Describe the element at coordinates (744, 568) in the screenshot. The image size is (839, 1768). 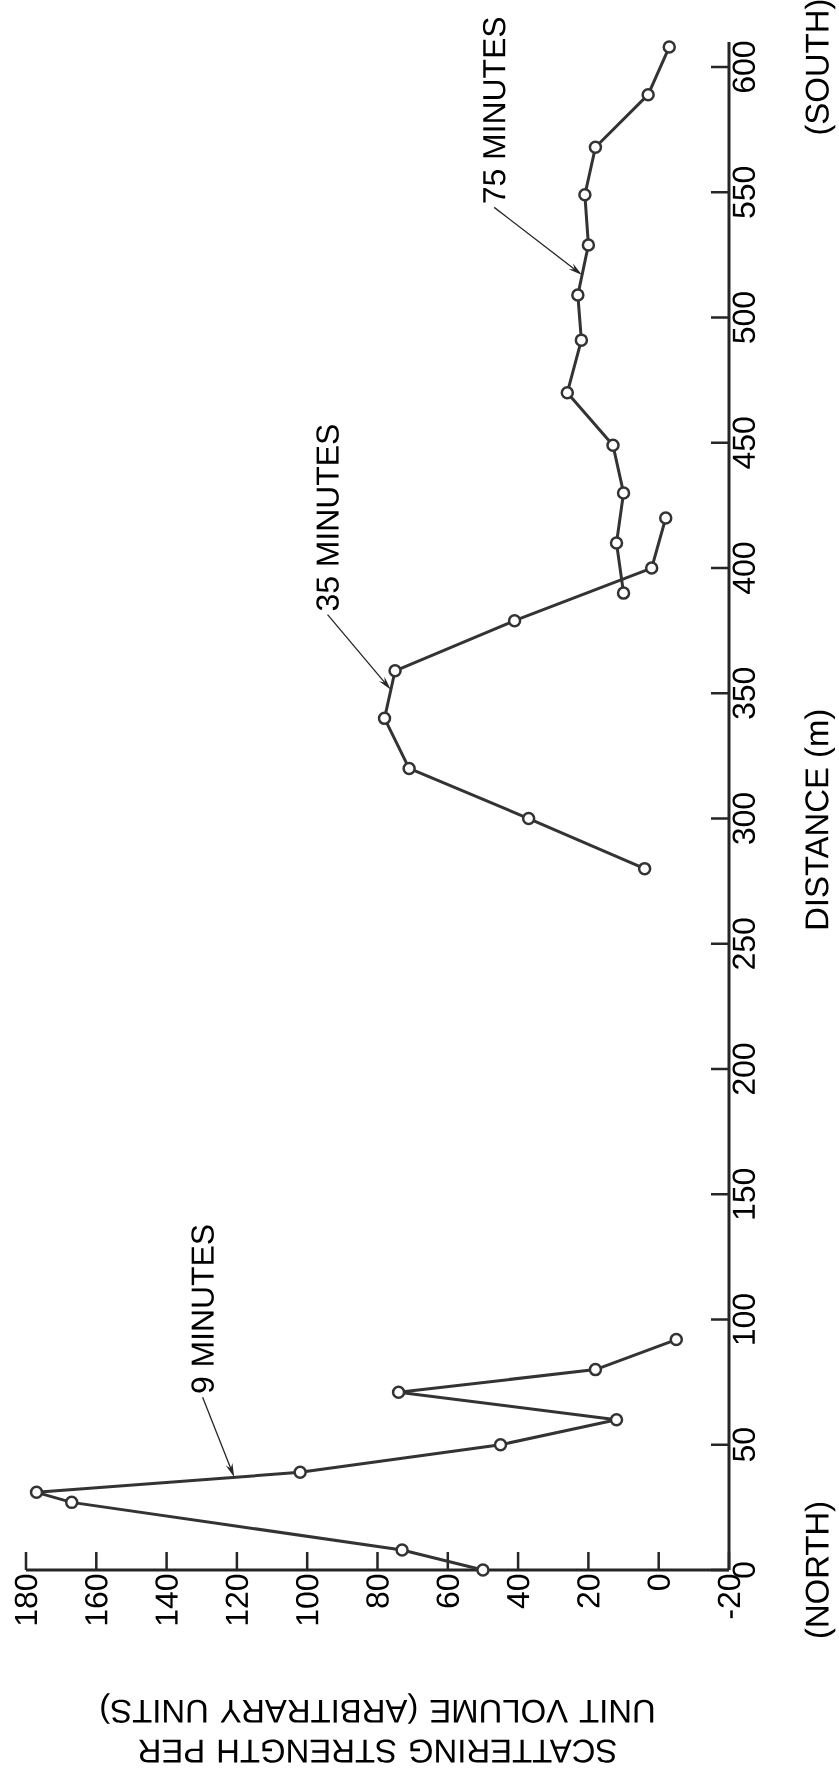
I see `y-tick-label: 400` at that location.